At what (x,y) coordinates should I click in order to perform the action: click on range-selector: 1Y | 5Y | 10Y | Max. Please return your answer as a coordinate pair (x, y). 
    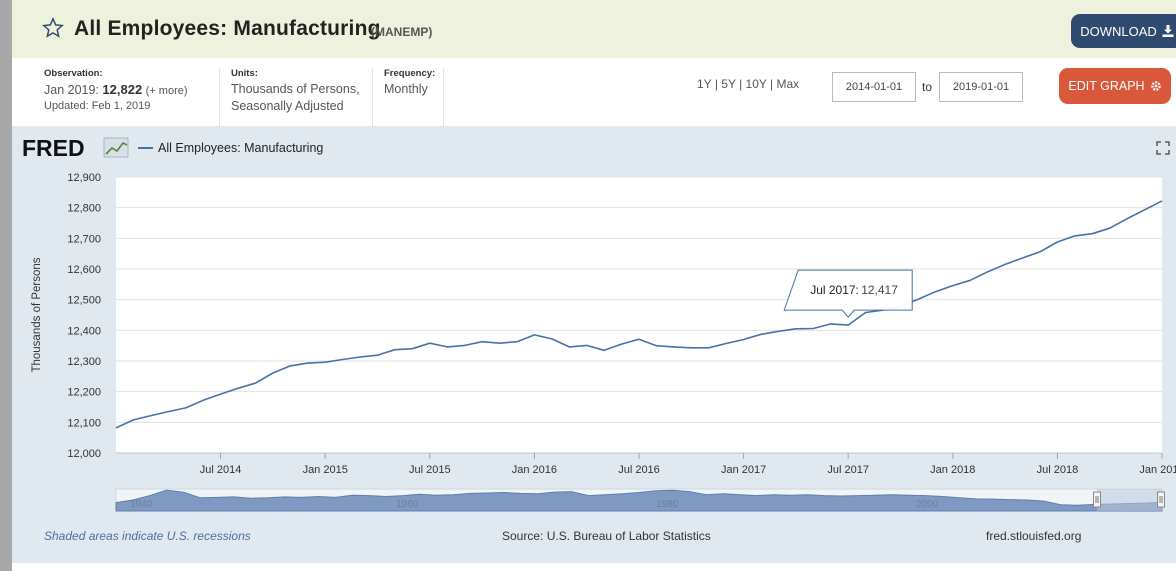
    Looking at the image, I should click on (748, 84).